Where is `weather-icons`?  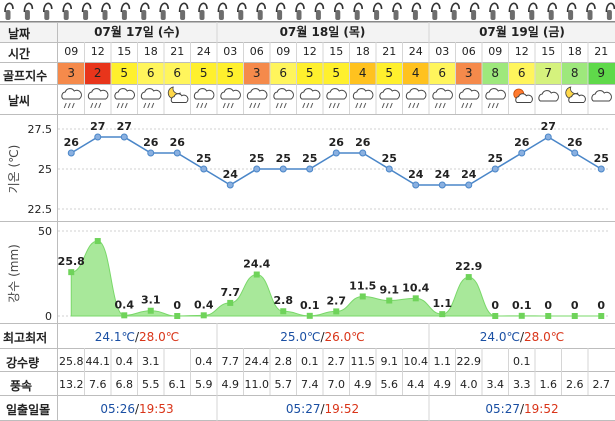 weather-icons is located at coordinates (336, 97).